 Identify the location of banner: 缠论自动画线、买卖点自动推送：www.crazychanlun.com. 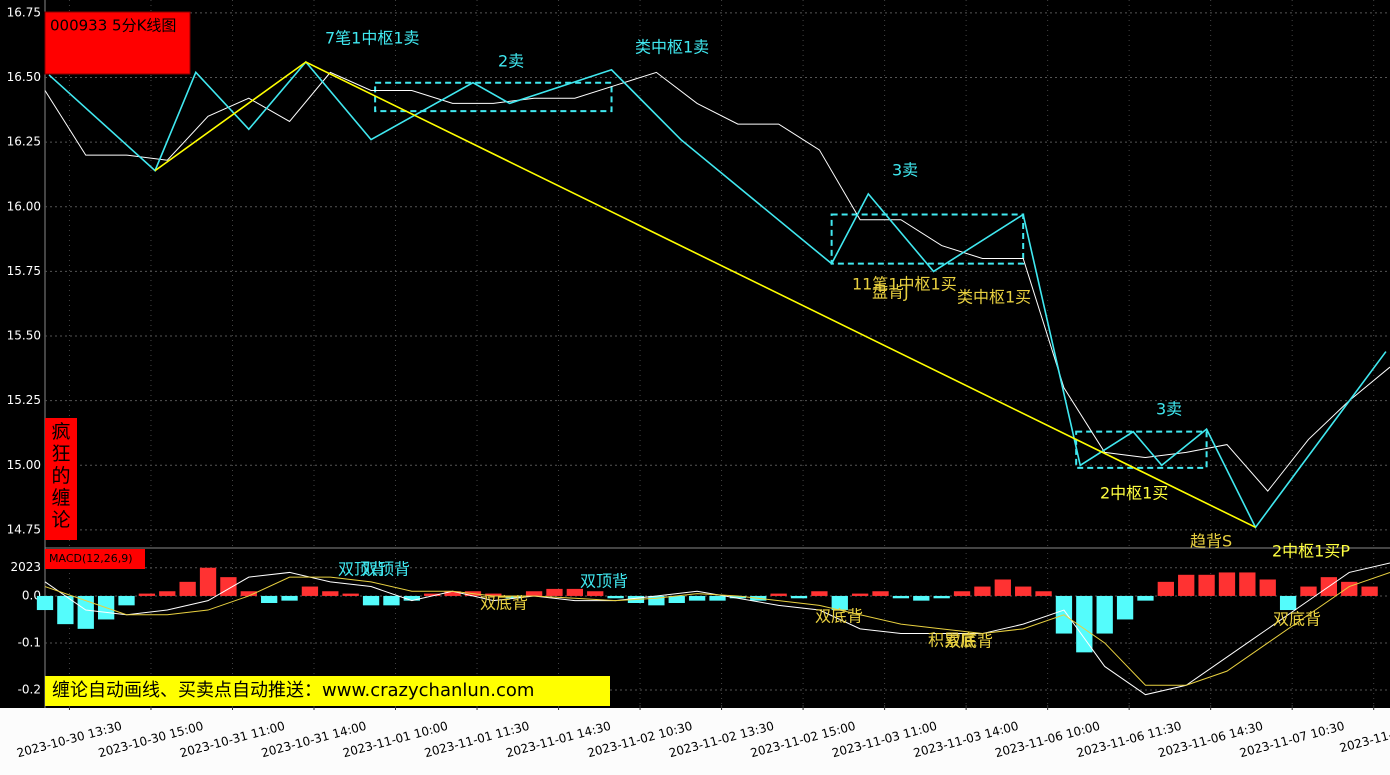
(293, 690).